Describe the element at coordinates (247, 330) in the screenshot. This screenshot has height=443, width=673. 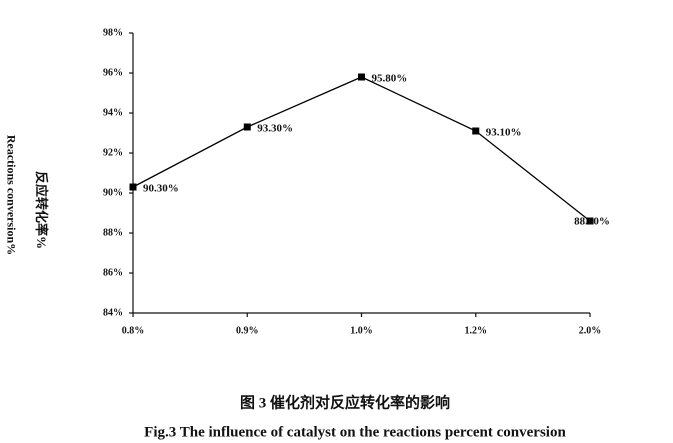
I see `x-tick-label: 0.9%` at that location.